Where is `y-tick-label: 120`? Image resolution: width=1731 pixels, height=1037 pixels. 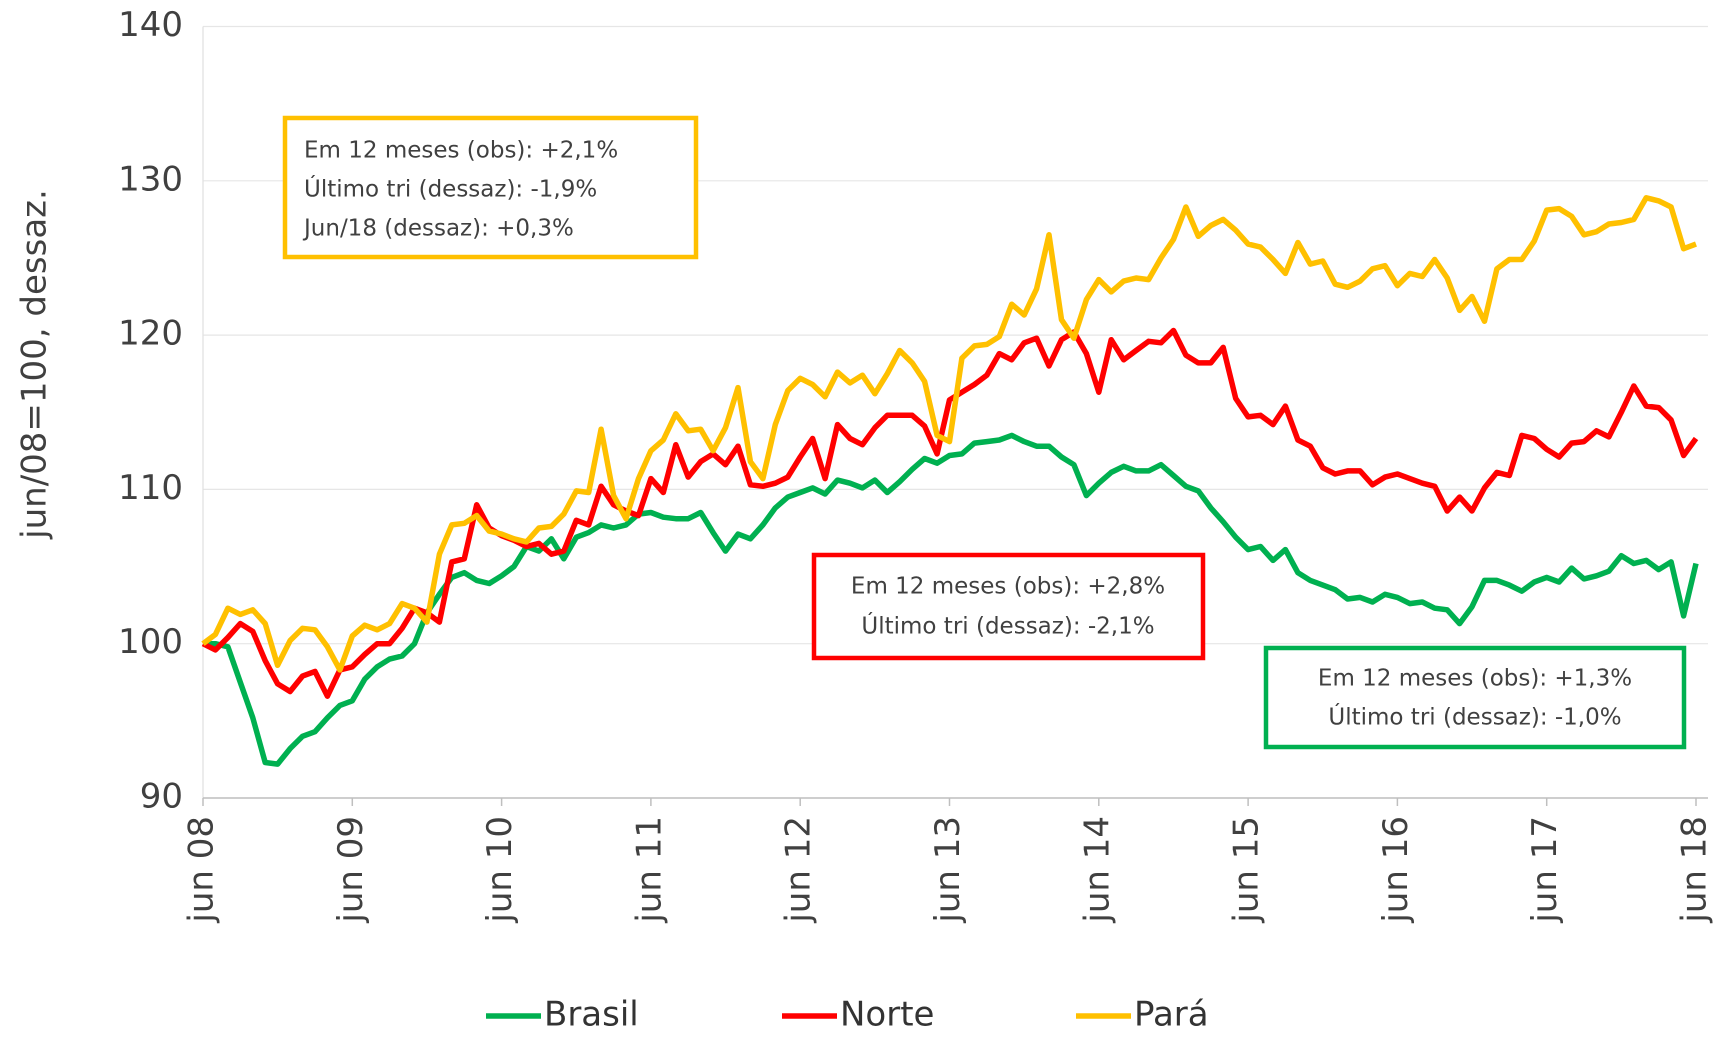 y-tick-label: 120 is located at coordinates (150, 334).